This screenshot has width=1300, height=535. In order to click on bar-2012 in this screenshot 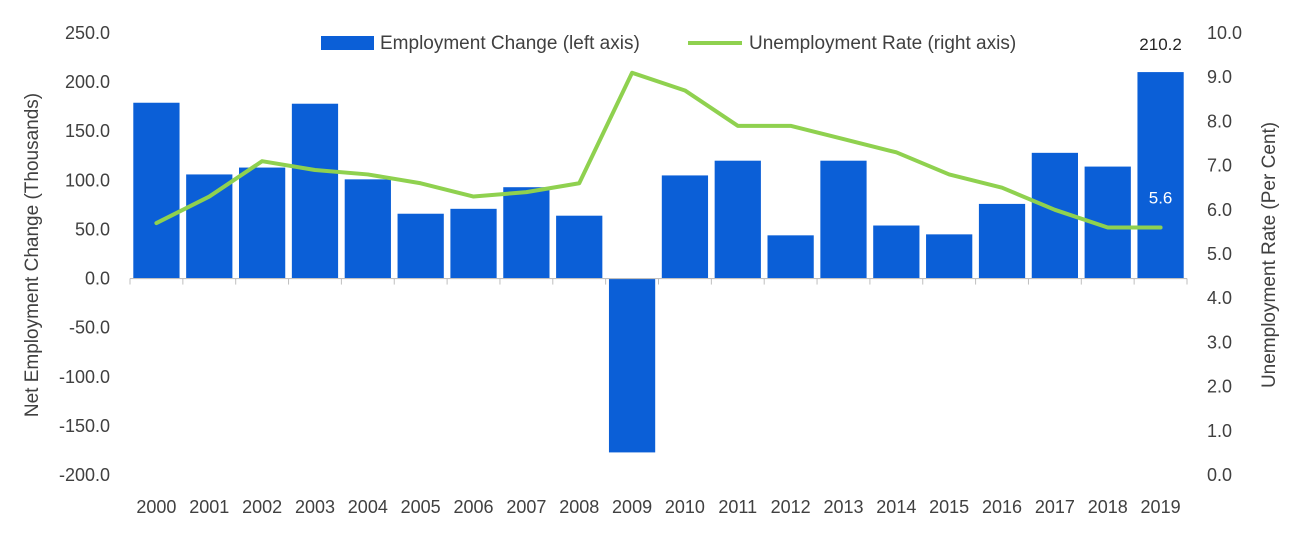, I will do `click(790, 257)`.